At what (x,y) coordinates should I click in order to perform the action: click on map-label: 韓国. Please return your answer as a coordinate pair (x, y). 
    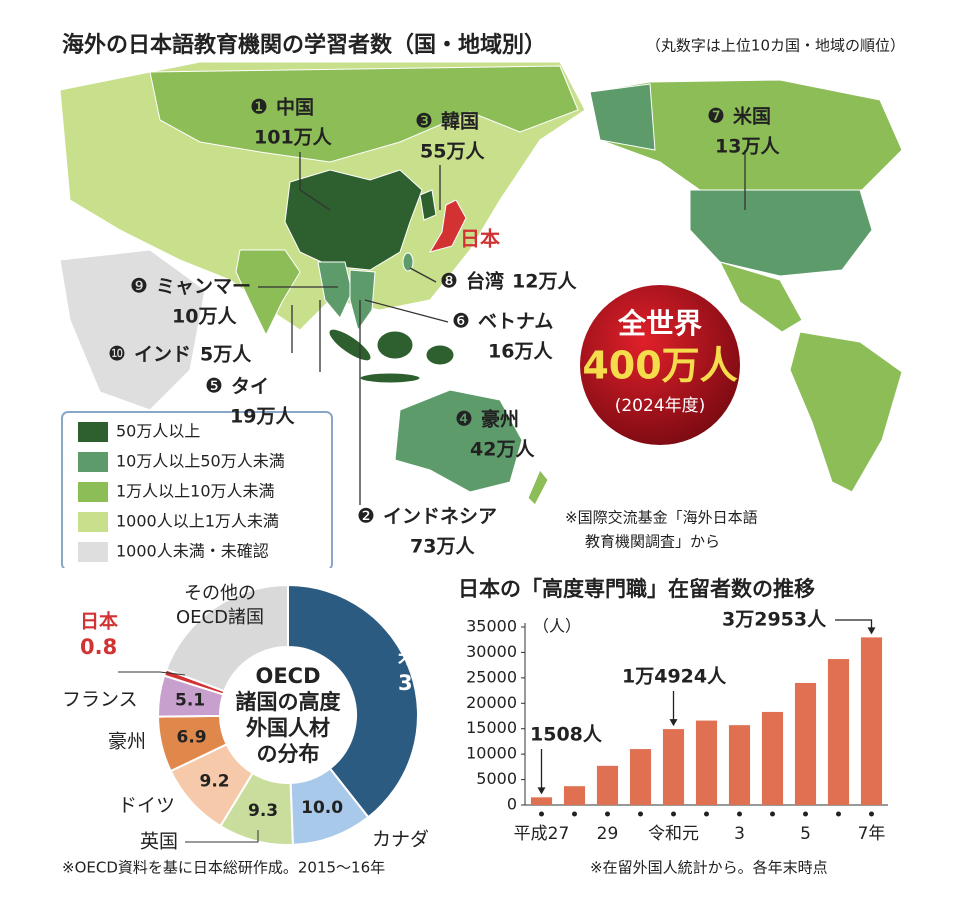
    Looking at the image, I should click on (460, 121).